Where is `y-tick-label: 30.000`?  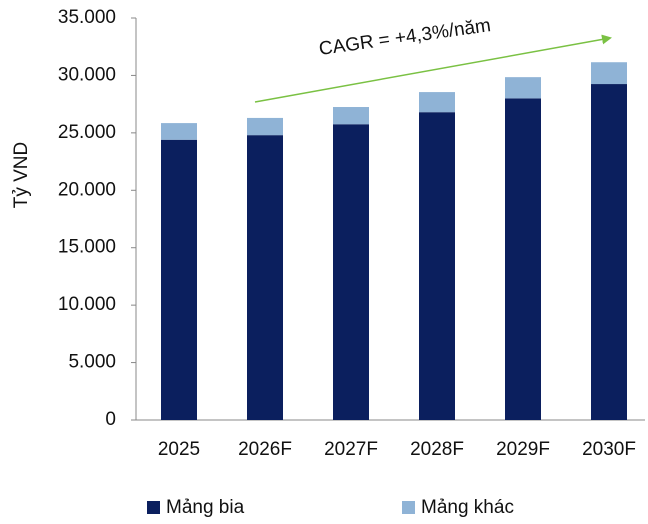
y-tick-label: 30.000 is located at coordinates (87, 74).